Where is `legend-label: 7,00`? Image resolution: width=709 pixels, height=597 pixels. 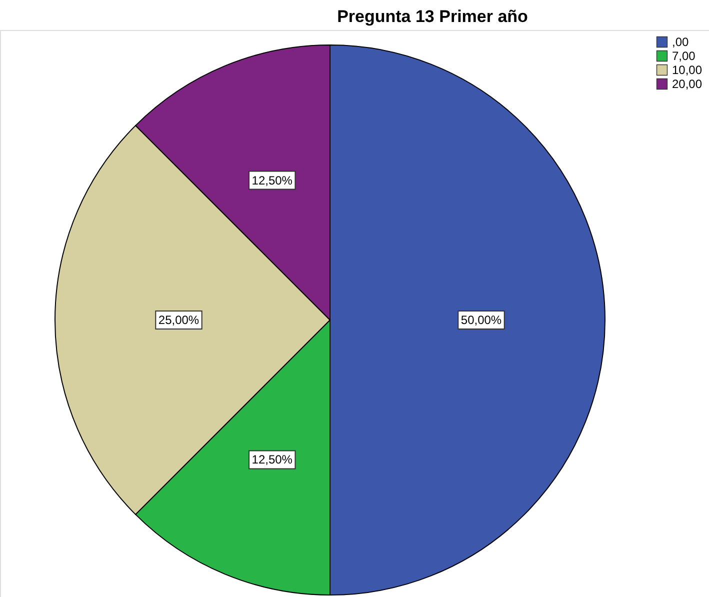 legend-label: 7,00 is located at coordinates (684, 56).